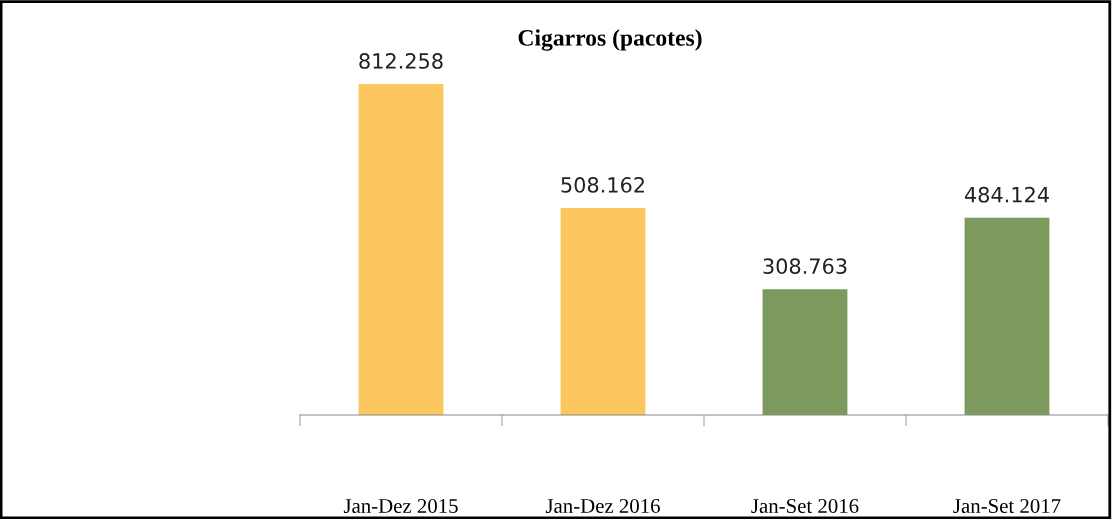 The image size is (1112, 519). What do you see at coordinates (400, 505) in the screenshot?
I see `x-tick-label: Jan-Dez 2015` at bounding box center [400, 505].